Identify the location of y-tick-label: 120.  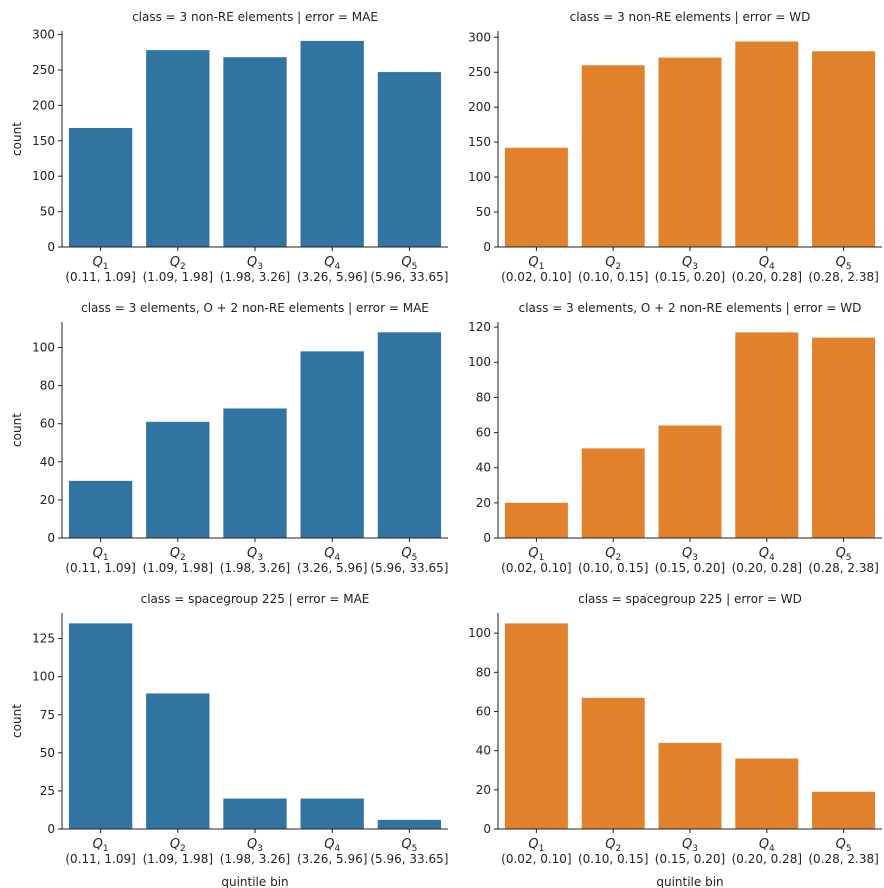
(479, 327).